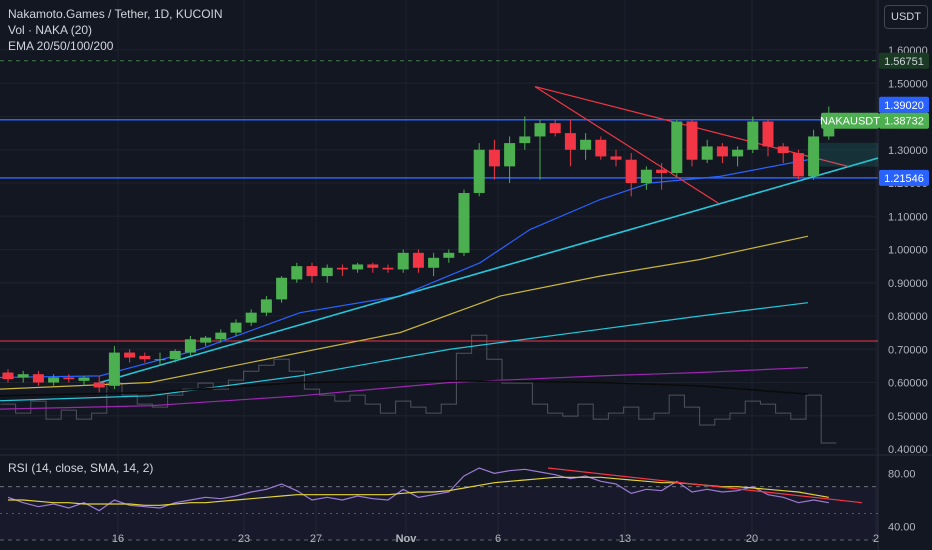  What do you see at coordinates (244, 539) in the screenshot?
I see `x-tick-label: 23` at bounding box center [244, 539].